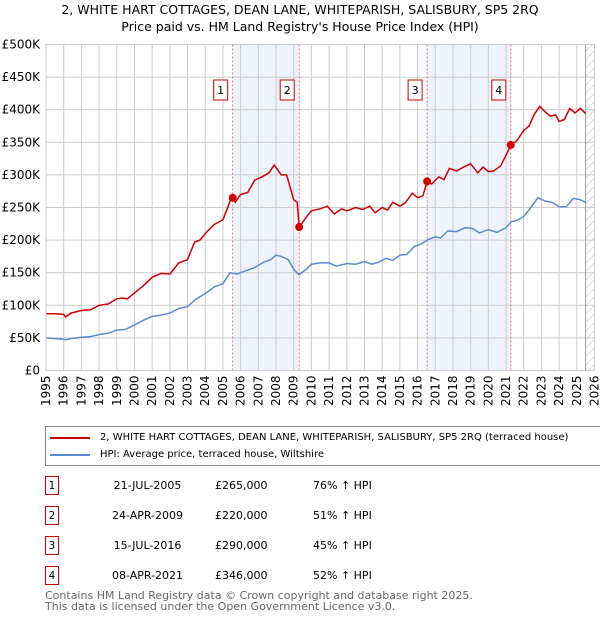 The width and height of the screenshot is (600, 620). What do you see at coordinates (418, 391) in the screenshot?
I see `x-tick-label: 2016` at bounding box center [418, 391].